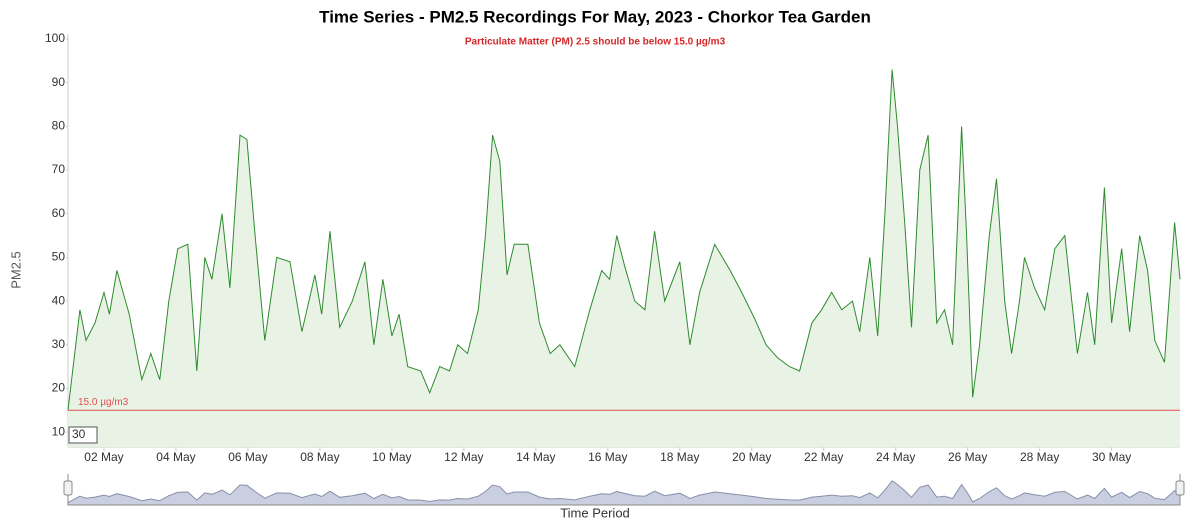 The image size is (1192, 529). What do you see at coordinates (391, 457) in the screenshot?
I see `x-tick-label: 10 May` at bounding box center [391, 457].